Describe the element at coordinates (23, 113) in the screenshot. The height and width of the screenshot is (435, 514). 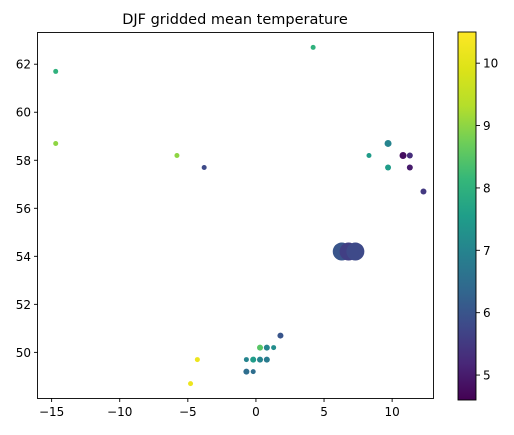
I see `y-tick-label: 60` at that location.